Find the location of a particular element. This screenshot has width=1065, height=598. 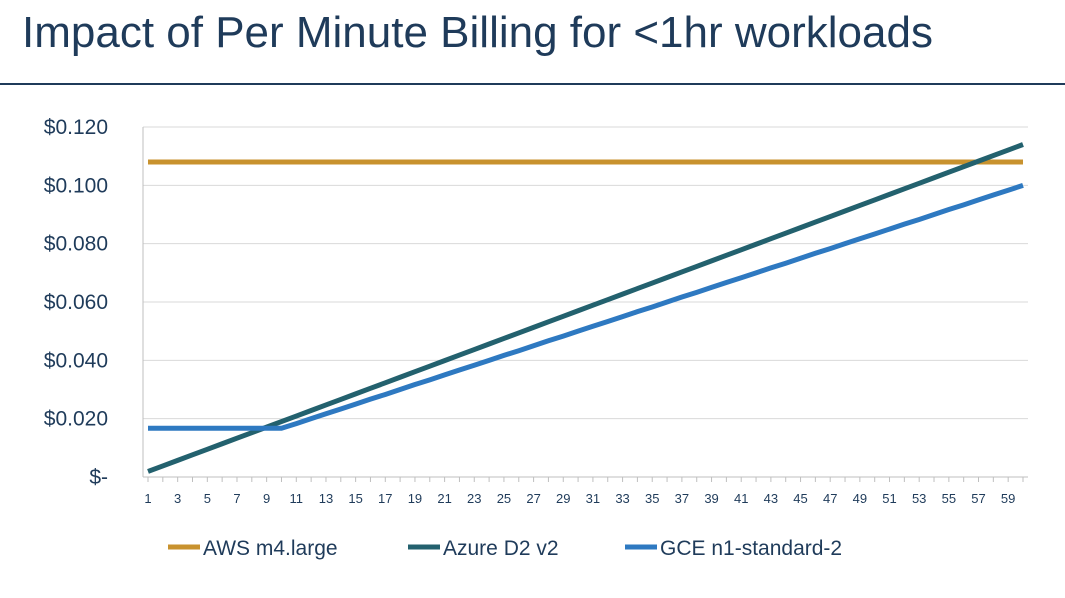

legend-label: AWS m4.large is located at coordinates (270, 548).